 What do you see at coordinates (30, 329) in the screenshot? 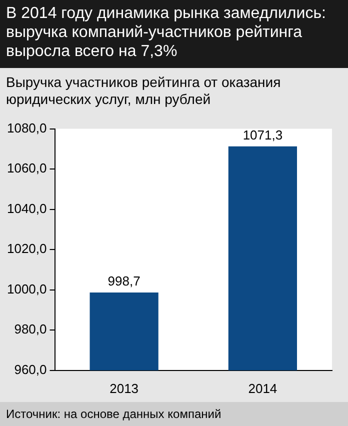
I see `y-tick-label: 980,0` at bounding box center [30, 329].